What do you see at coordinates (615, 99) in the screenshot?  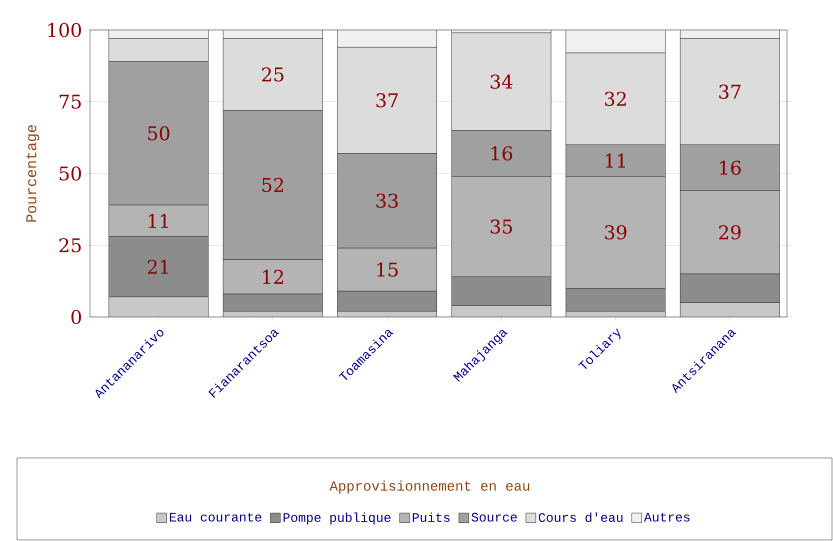 I see `data-label: 32` at bounding box center [615, 99].